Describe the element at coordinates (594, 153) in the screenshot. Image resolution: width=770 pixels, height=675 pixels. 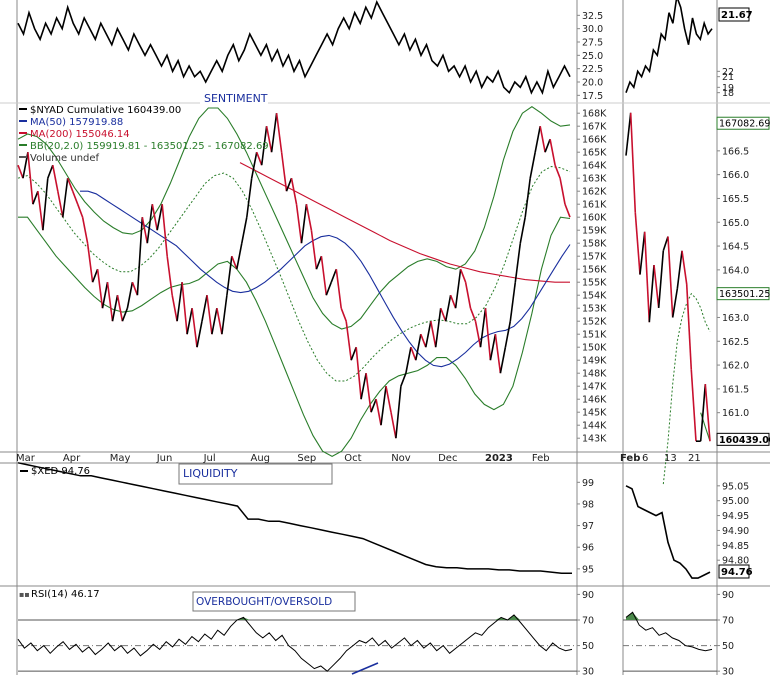
I see `nyad-axis-tick-label: 165K` at that location.